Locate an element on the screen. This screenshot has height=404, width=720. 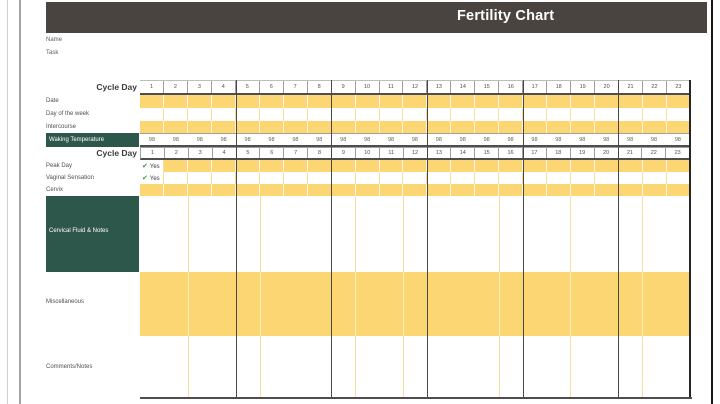
cycle-day-cell: 22 is located at coordinates (654, 153).